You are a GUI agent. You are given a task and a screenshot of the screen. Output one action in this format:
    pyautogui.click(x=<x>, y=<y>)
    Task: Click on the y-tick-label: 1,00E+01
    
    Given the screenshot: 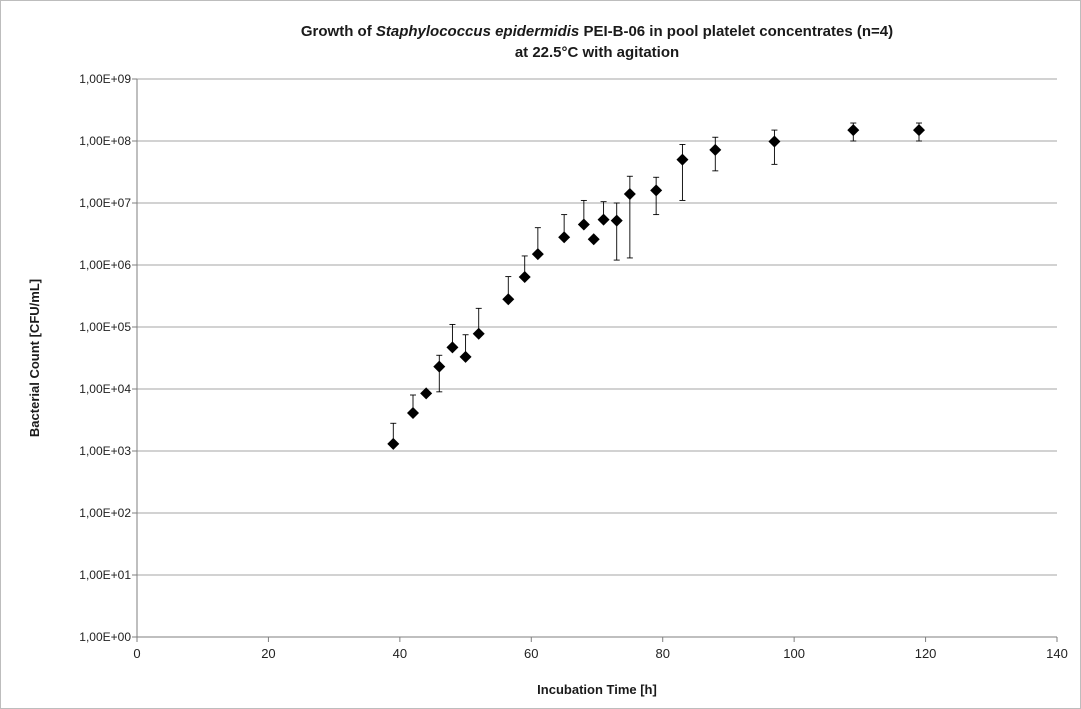 What is the action you would take?
    pyautogui.click(x=105, y=575)
    